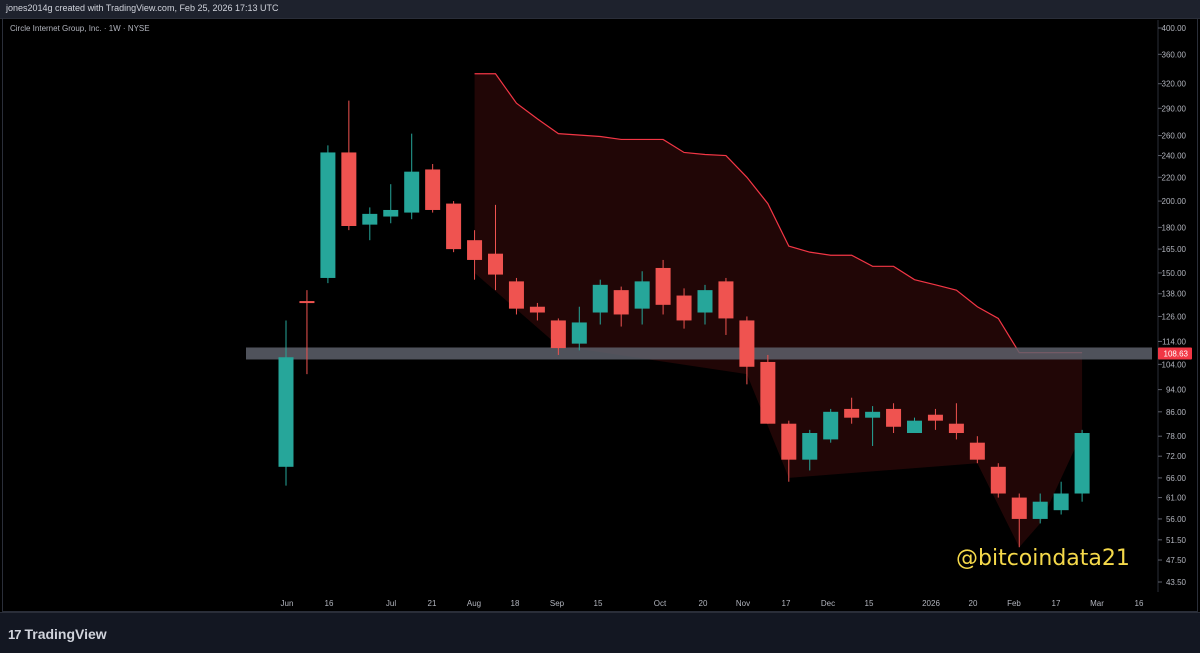  I want to click on price-tick-label: 240.00, so click(1174, 156).